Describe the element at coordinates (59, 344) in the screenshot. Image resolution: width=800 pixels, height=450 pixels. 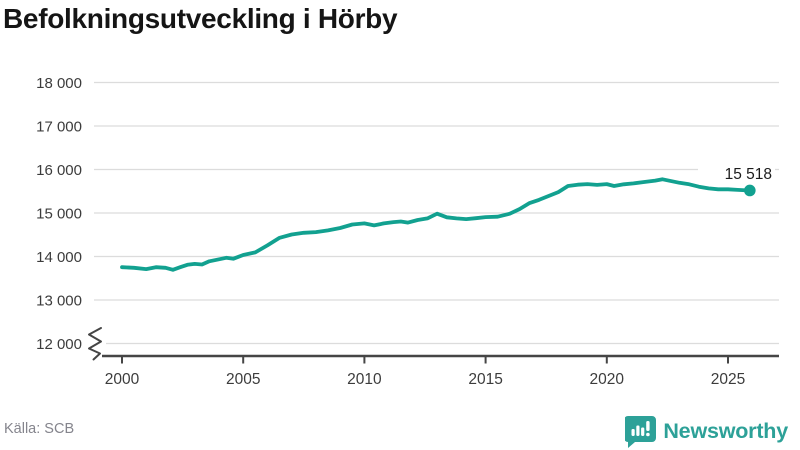
I see `y-axis-tick-label: 12 000` at that location.